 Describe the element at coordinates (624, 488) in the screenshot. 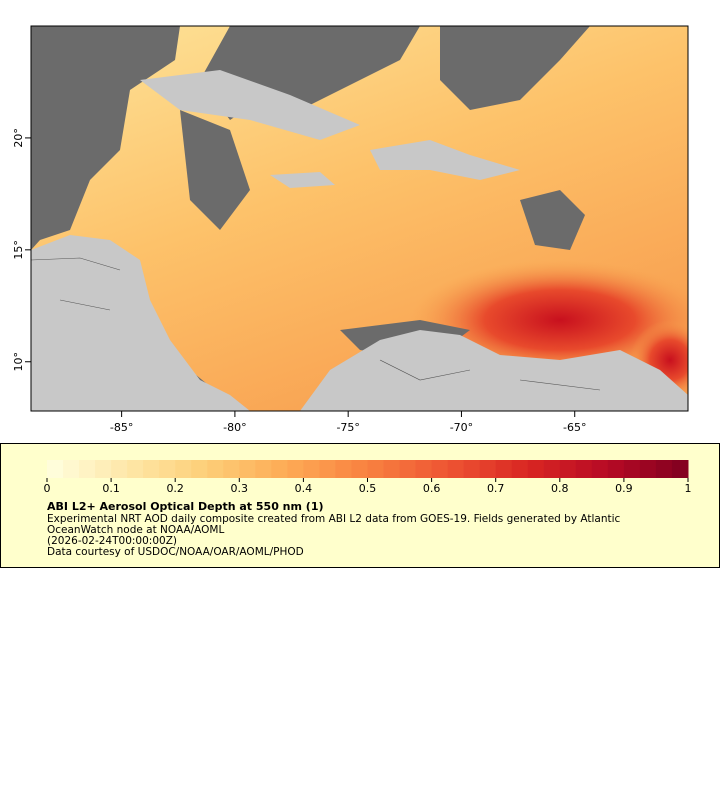

I see `colorbar-tick-label: 0.9` at that location.